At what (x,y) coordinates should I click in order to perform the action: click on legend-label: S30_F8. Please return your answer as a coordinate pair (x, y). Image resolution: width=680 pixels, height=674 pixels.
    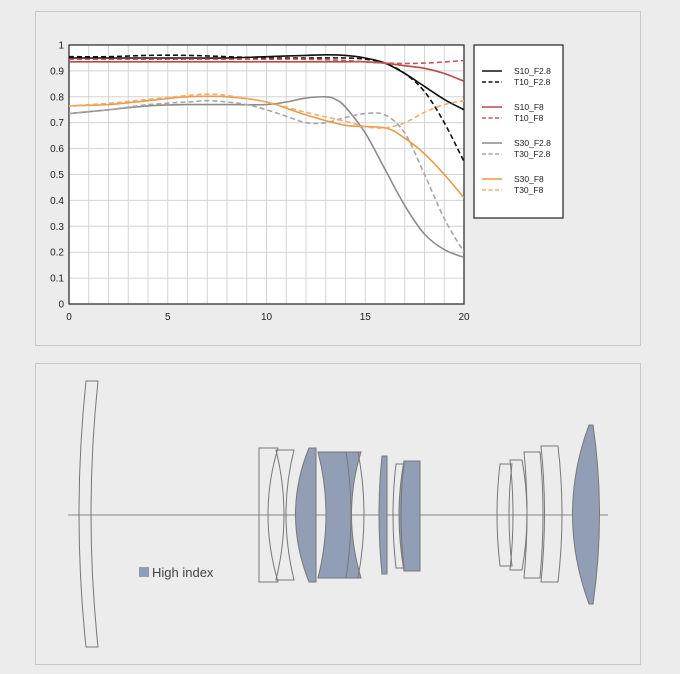
    Looking at the image, I should click on (529, 179).